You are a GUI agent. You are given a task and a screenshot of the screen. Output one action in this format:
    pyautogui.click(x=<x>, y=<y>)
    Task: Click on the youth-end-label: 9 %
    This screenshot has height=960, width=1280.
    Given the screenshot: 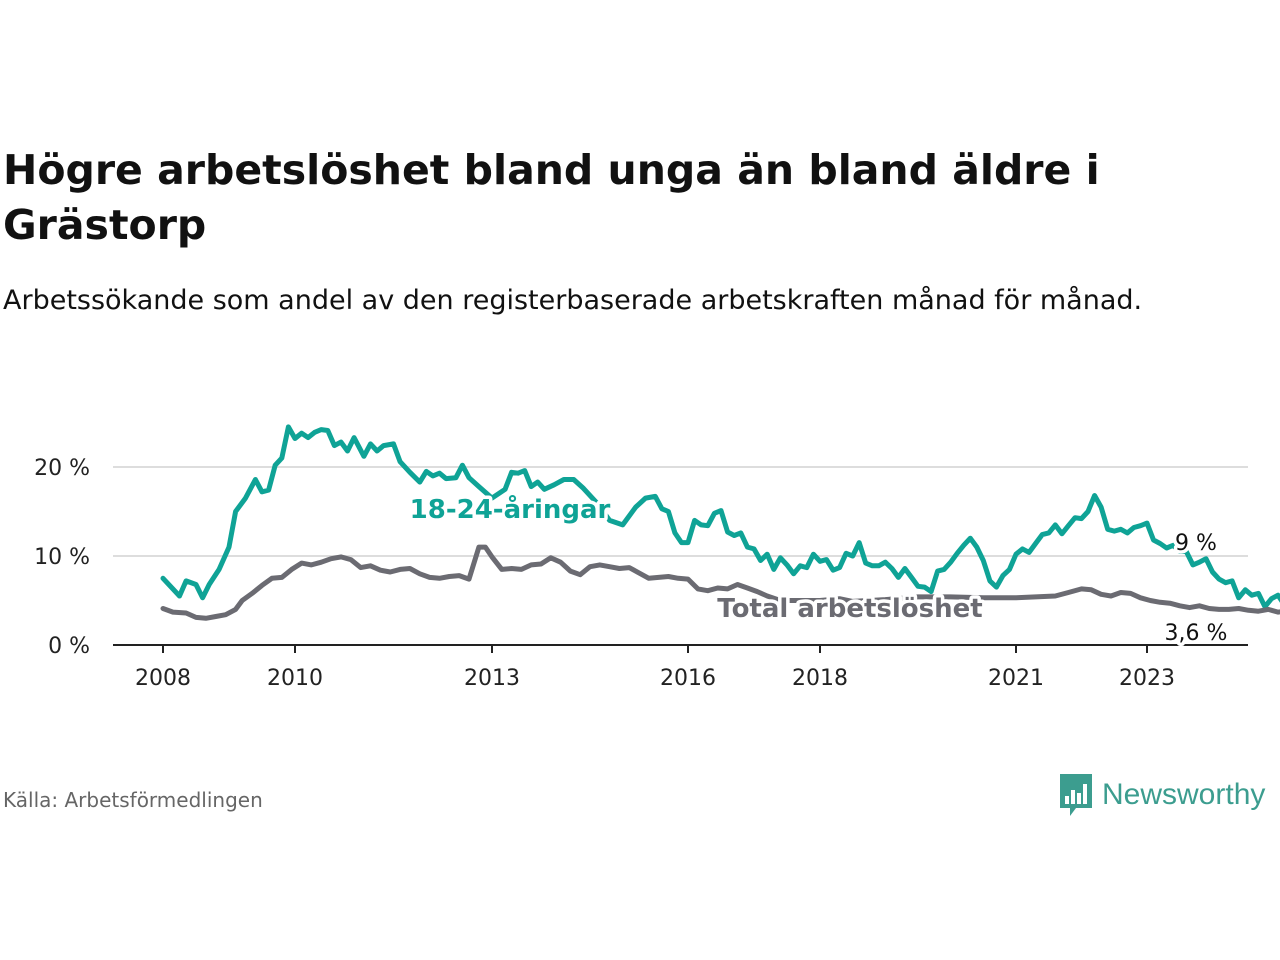 What is the action you would take?
    pyautogui.click(x=1196, y=543)
    